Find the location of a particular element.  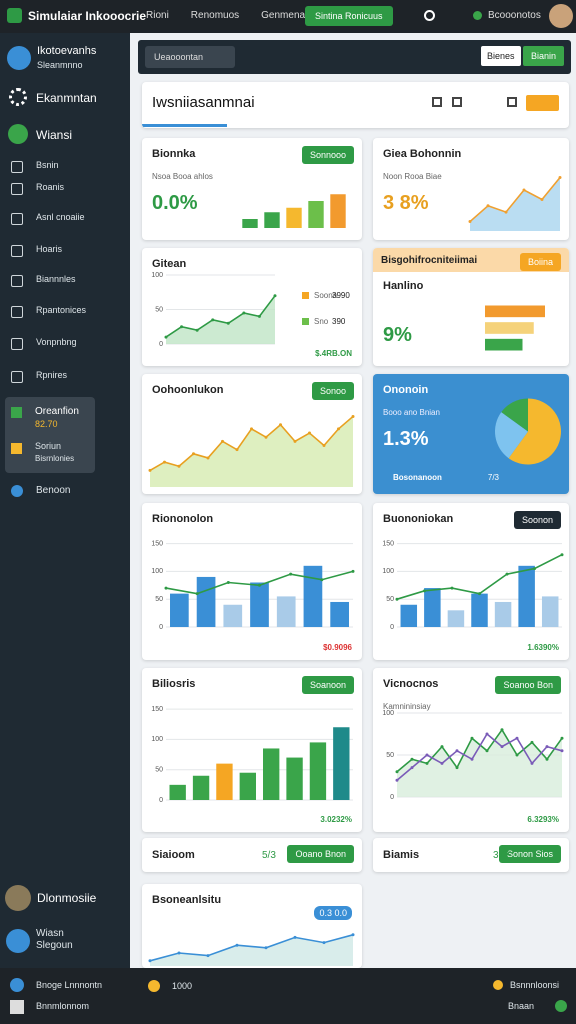

y-tick-label: 150 is located at coordinates (388, 543).